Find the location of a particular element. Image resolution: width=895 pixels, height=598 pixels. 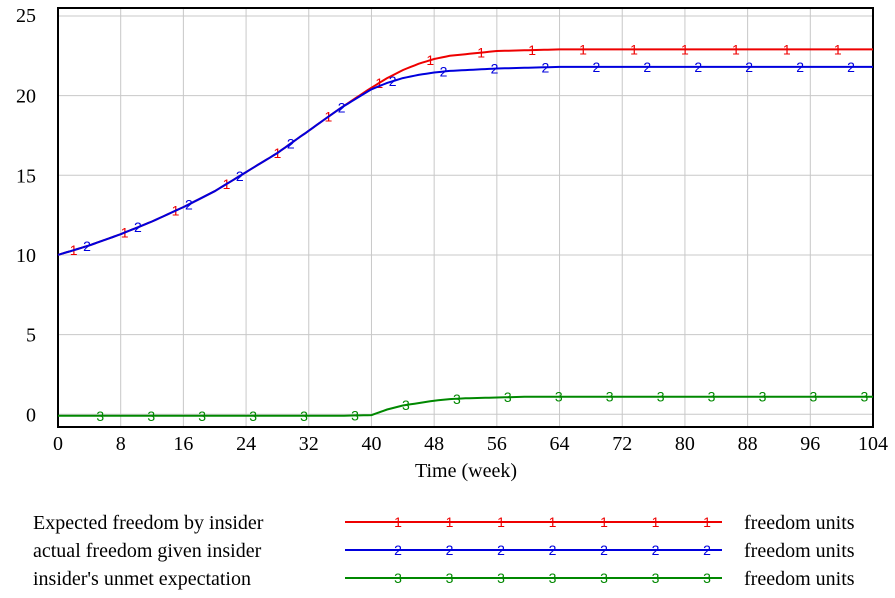

y-tick-label: 5 is located at coordinates (31, 336).